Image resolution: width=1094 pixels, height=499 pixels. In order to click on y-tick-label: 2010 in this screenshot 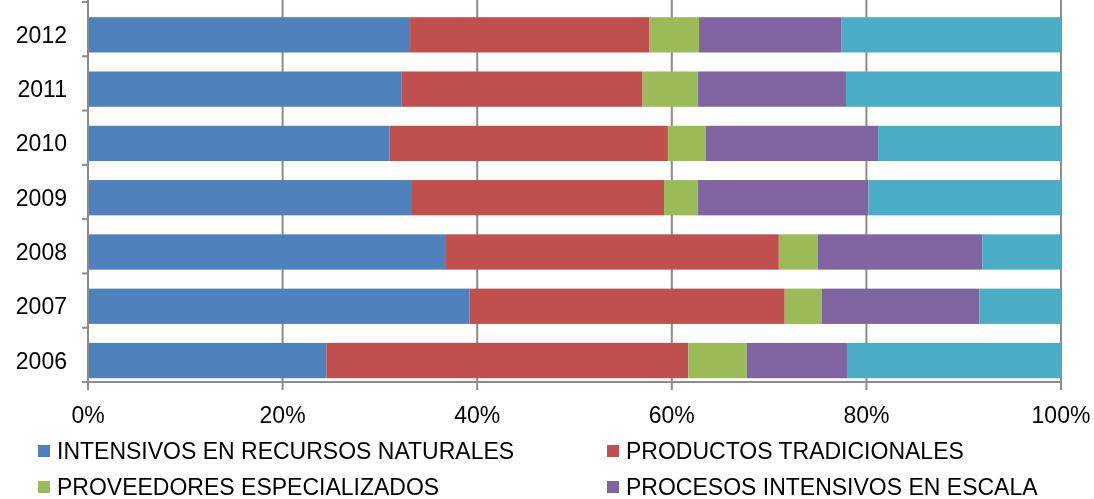, I will do `click(41, 143)`.